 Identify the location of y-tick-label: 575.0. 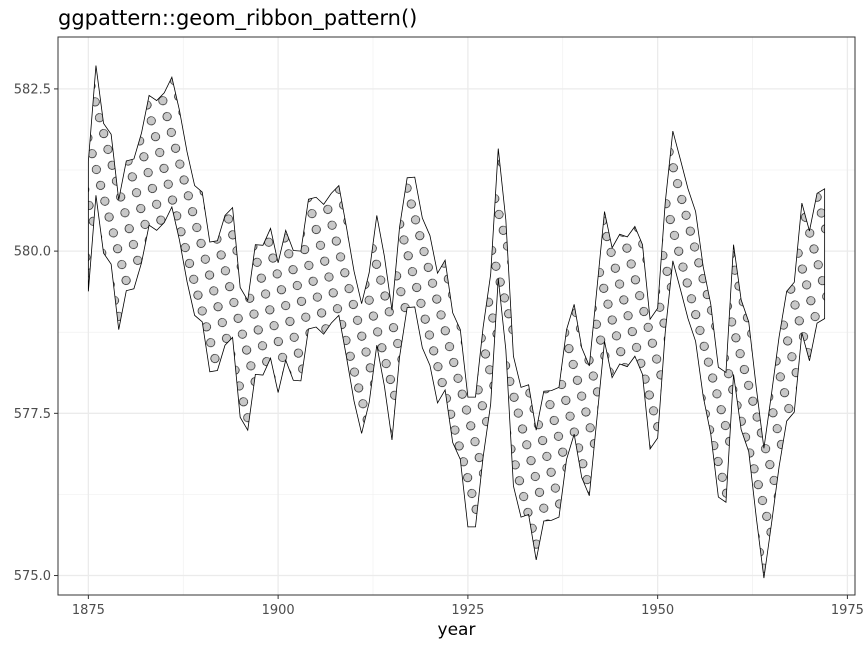
(32, 576).